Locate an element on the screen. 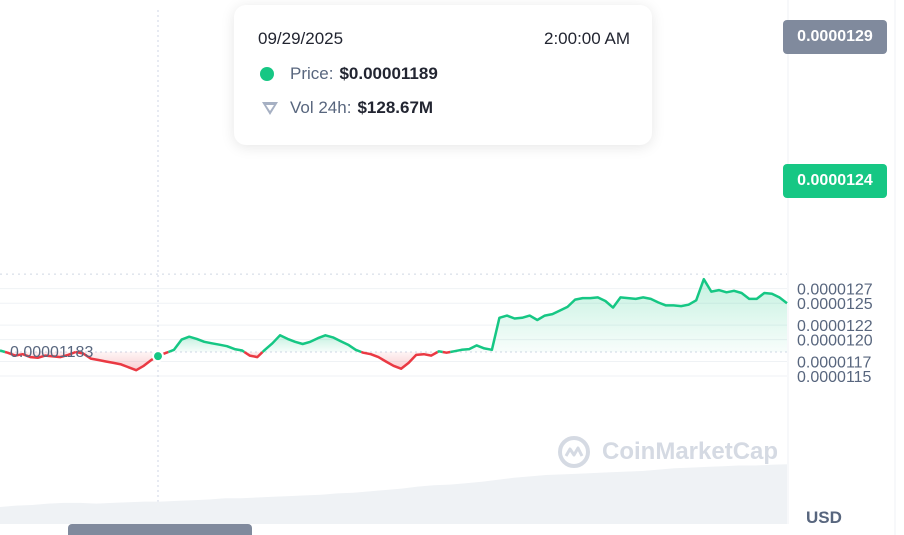  tooltip-price-label: Price: is located at coordinates (312, 73).